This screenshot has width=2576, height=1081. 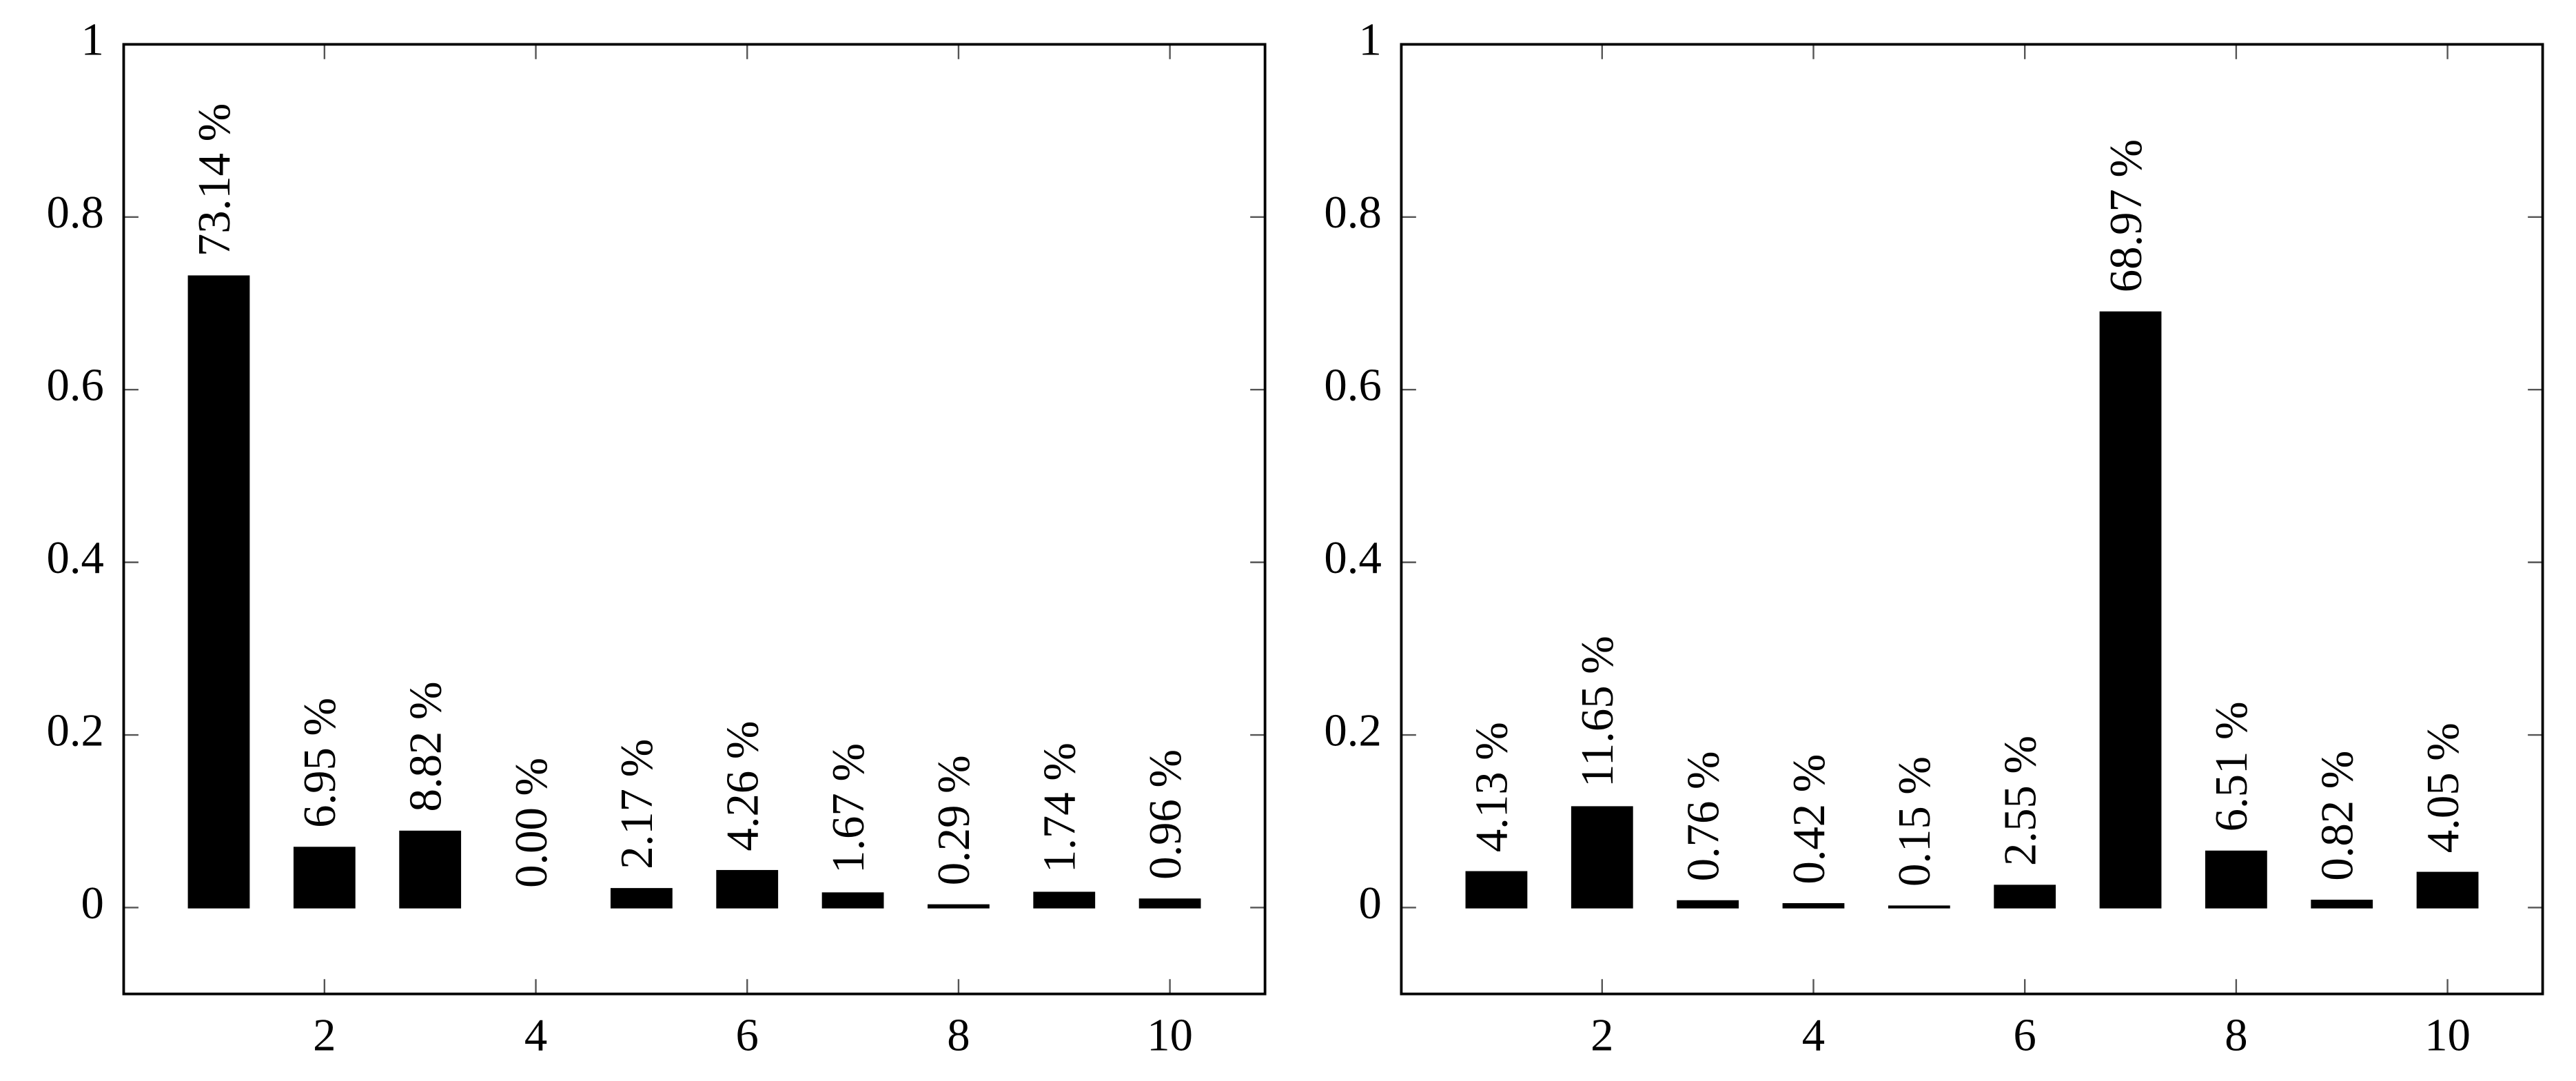 I want to click on data-label: 4.26 %, so click(x=743, y=786).